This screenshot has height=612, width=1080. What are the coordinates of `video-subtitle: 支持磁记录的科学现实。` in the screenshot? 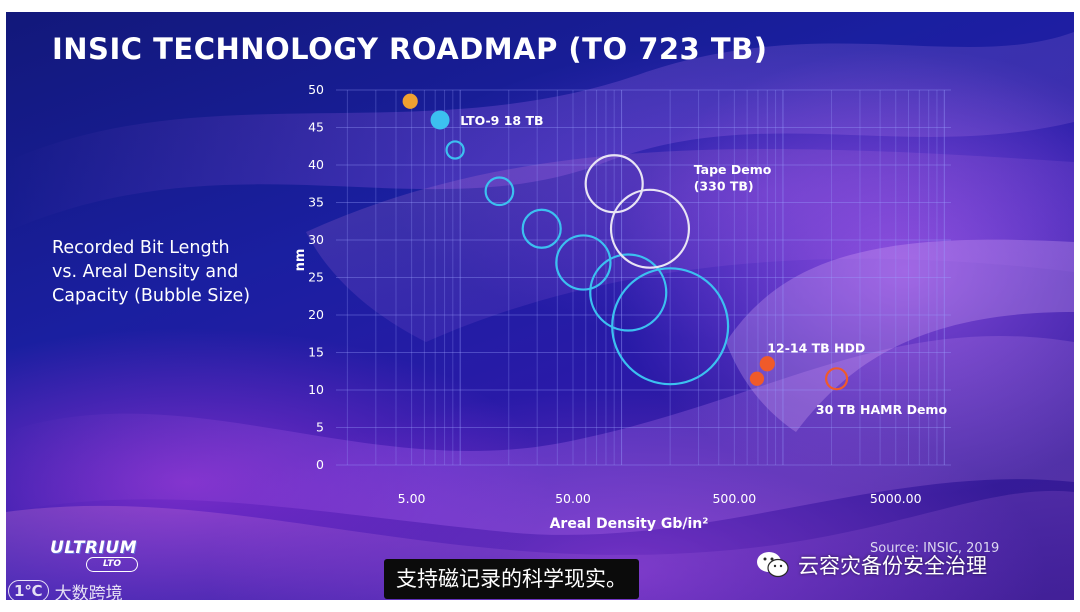 It's located at (511, 579).